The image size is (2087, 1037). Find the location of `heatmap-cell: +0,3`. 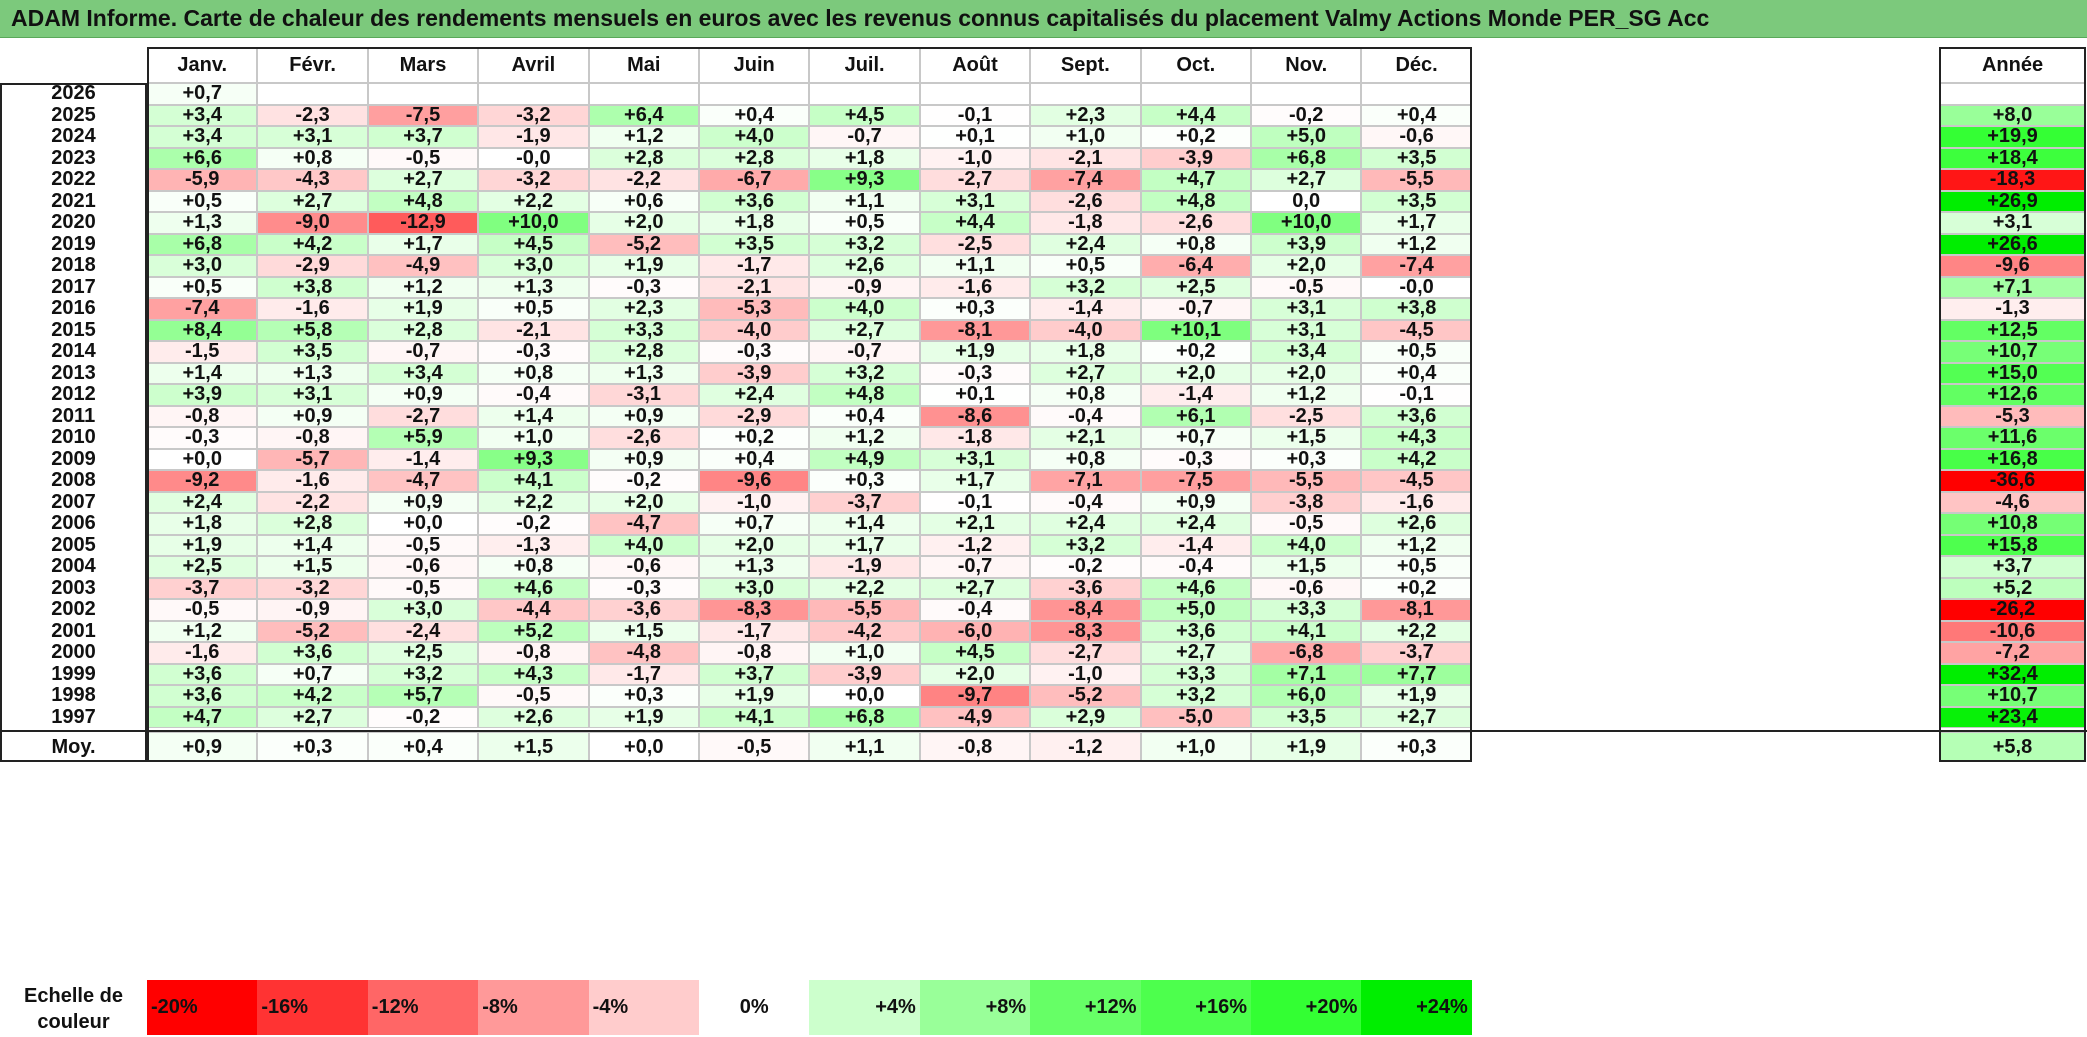

heatmap-cell: +0,3 is located at coordinates (975, 309).